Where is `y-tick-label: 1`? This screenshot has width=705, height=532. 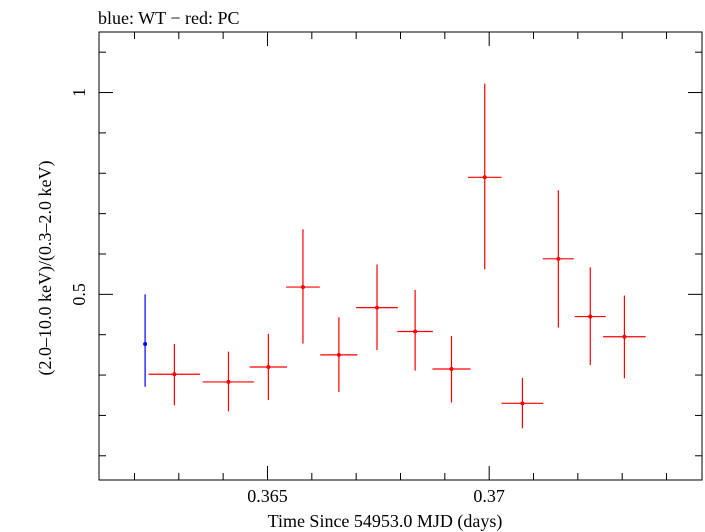
y-tick-label: 1 is located at coordinates (79, 92).